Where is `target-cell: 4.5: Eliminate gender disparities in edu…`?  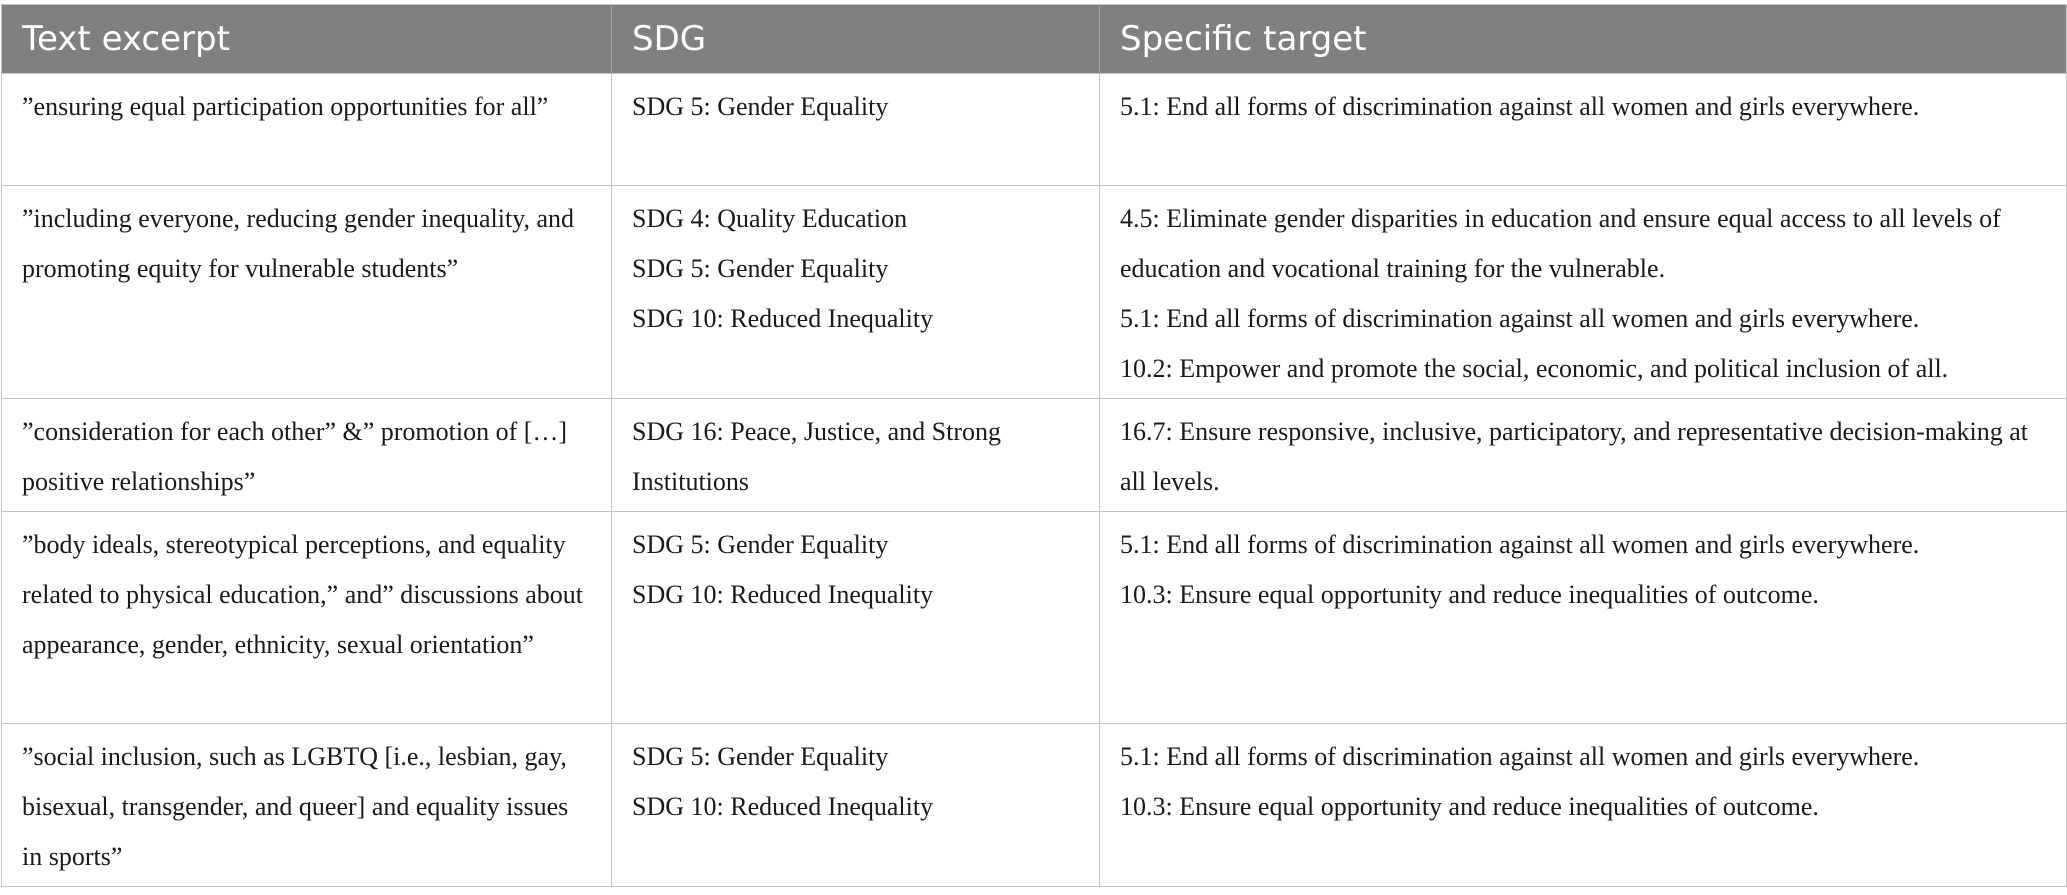 target-cell: 4.5: Eliminate gender disparities in edu… is located at coordinates (1583, 292).